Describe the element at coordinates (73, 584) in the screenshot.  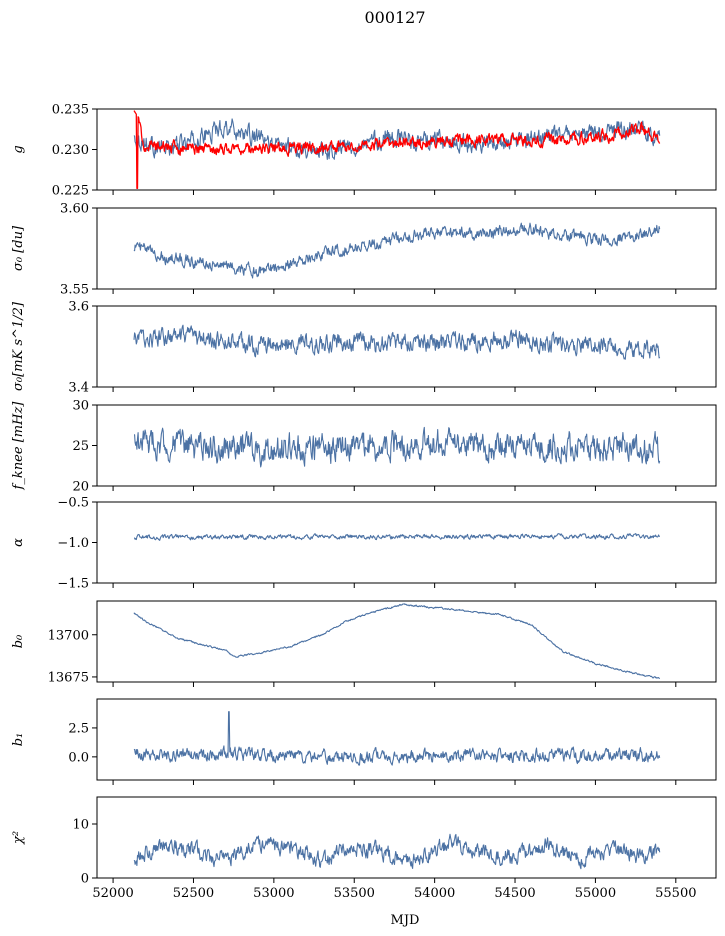
I see `y-tick-label: −1.5` at that location.